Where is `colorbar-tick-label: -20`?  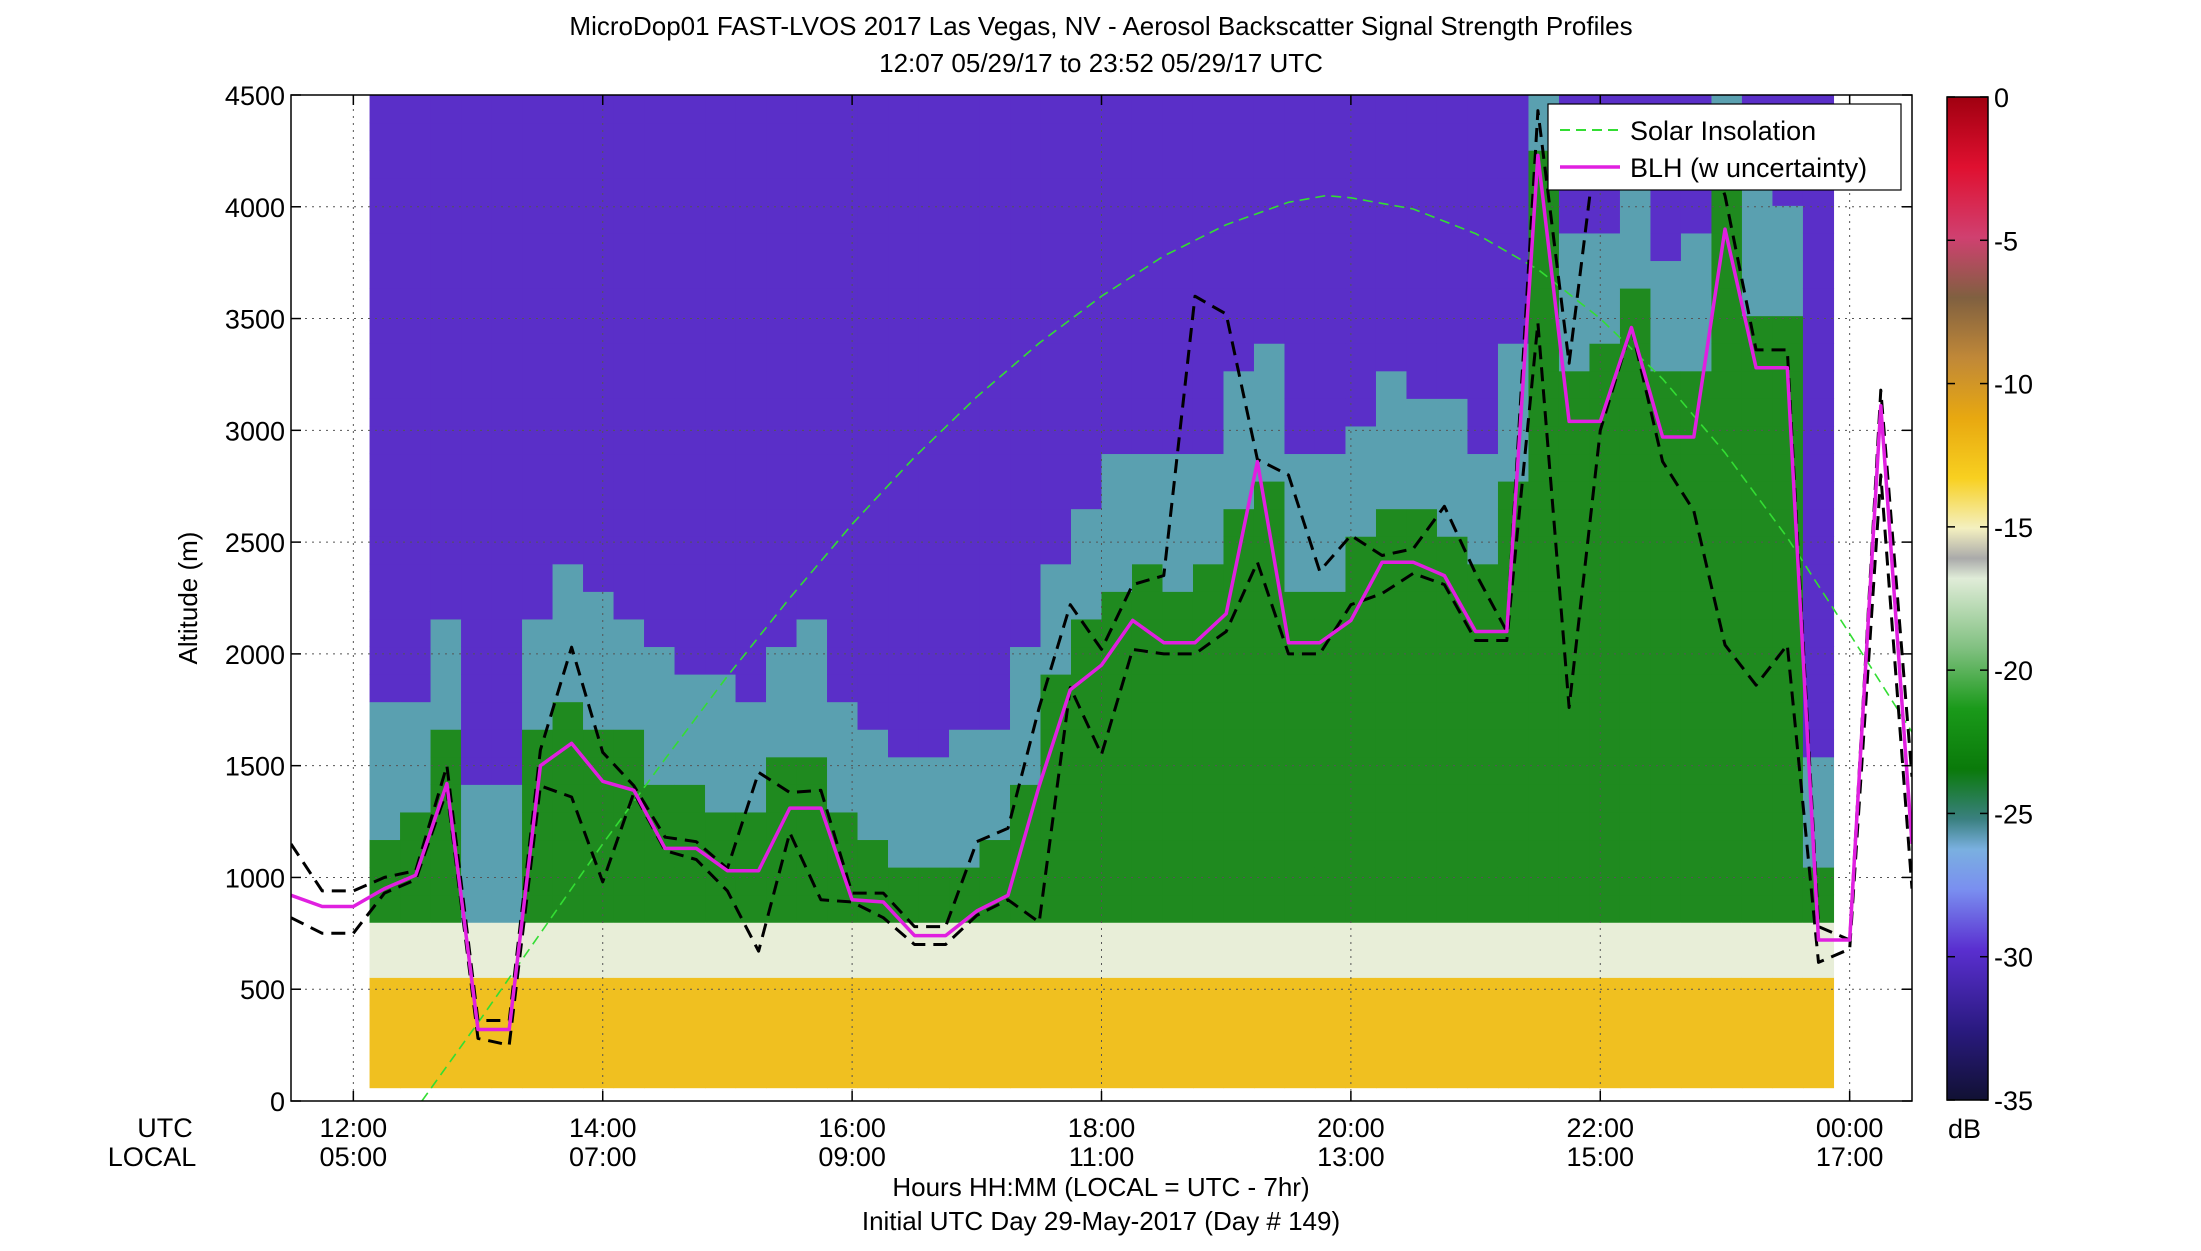
colorbar-tick-label: -20 is located at coordinates (2013, 671).